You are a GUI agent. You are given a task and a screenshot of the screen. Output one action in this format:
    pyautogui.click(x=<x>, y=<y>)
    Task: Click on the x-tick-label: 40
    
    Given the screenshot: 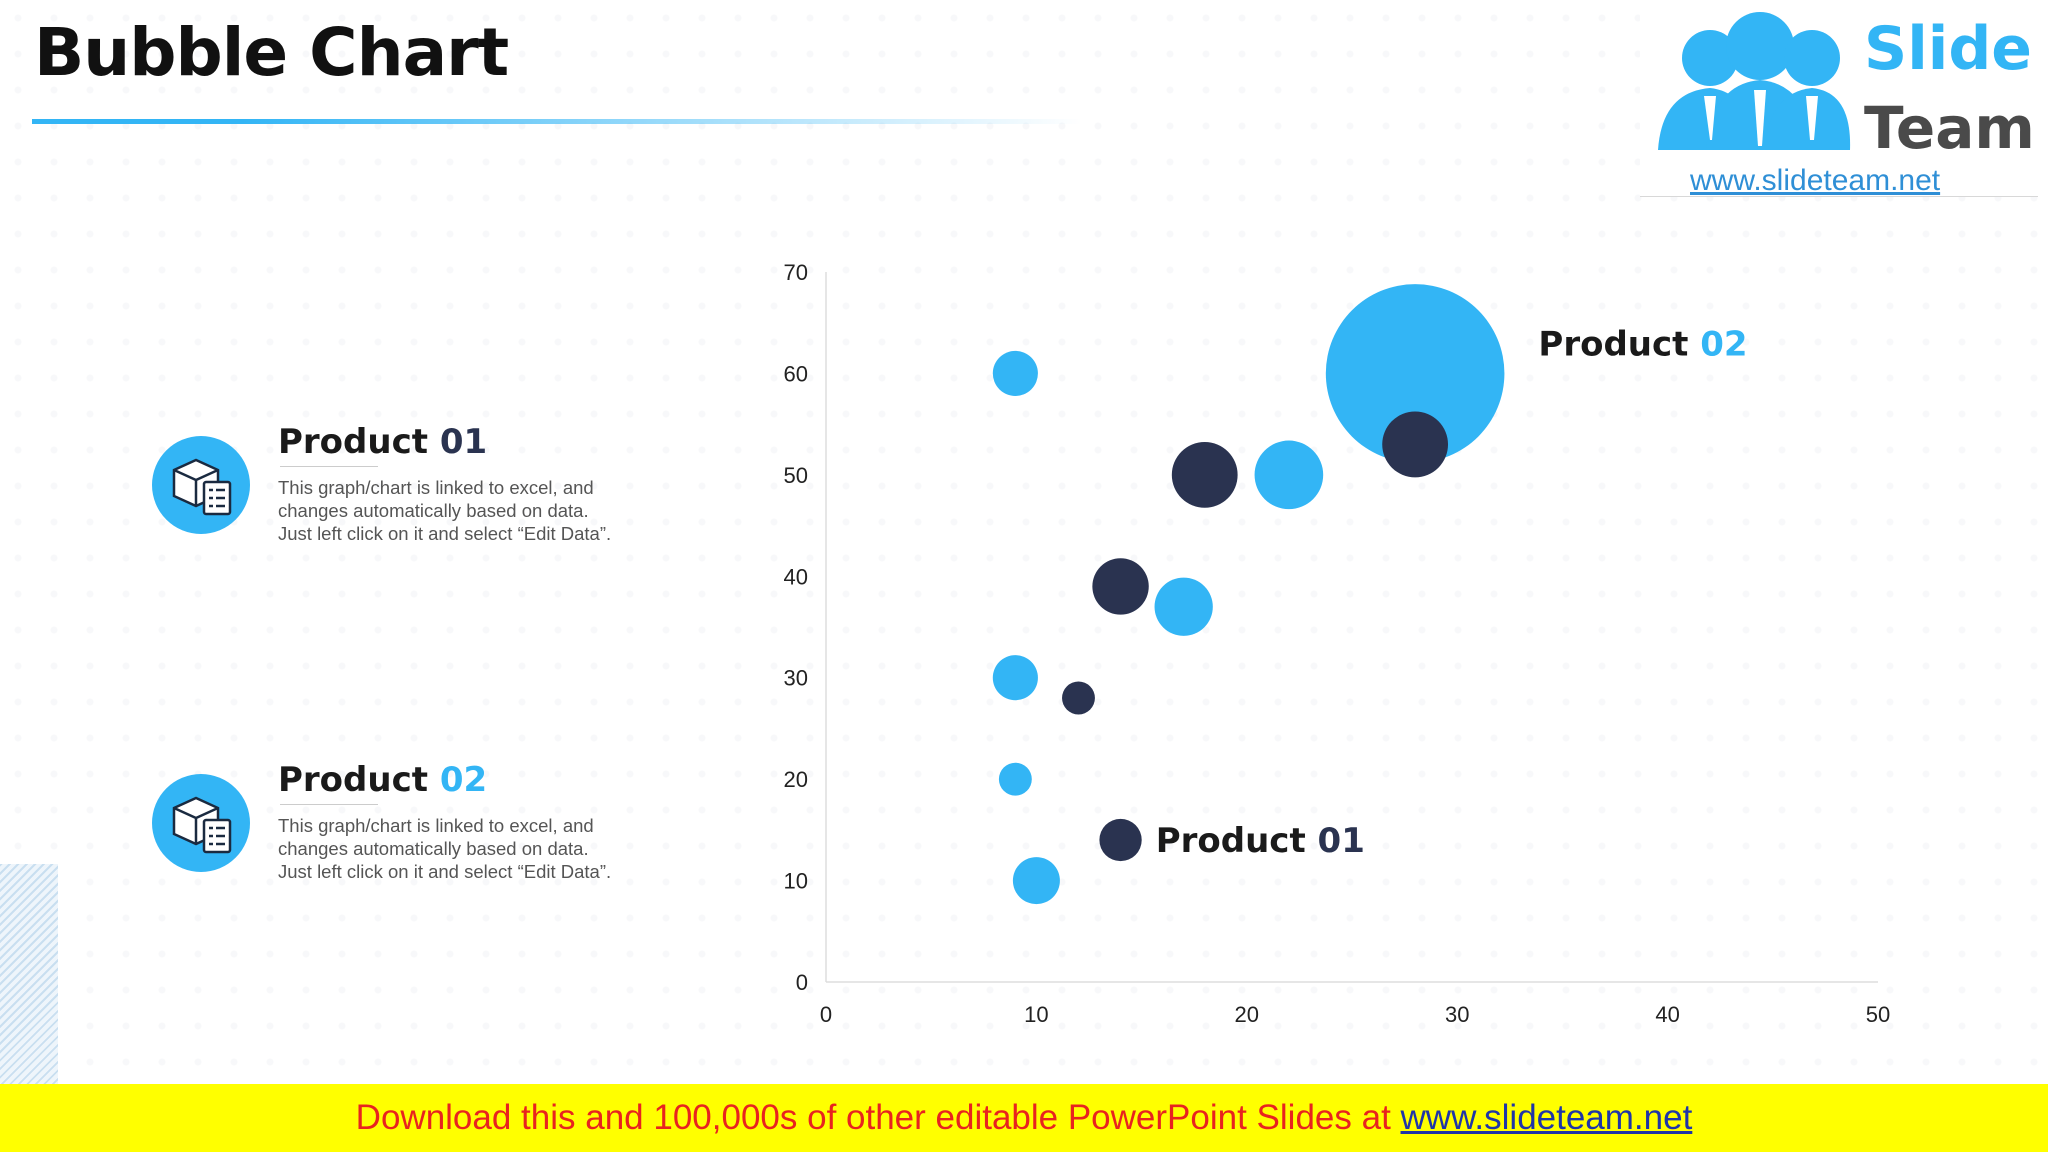 What is the action you would take?
    pyautogui.click(x=1667, y=1014)
    